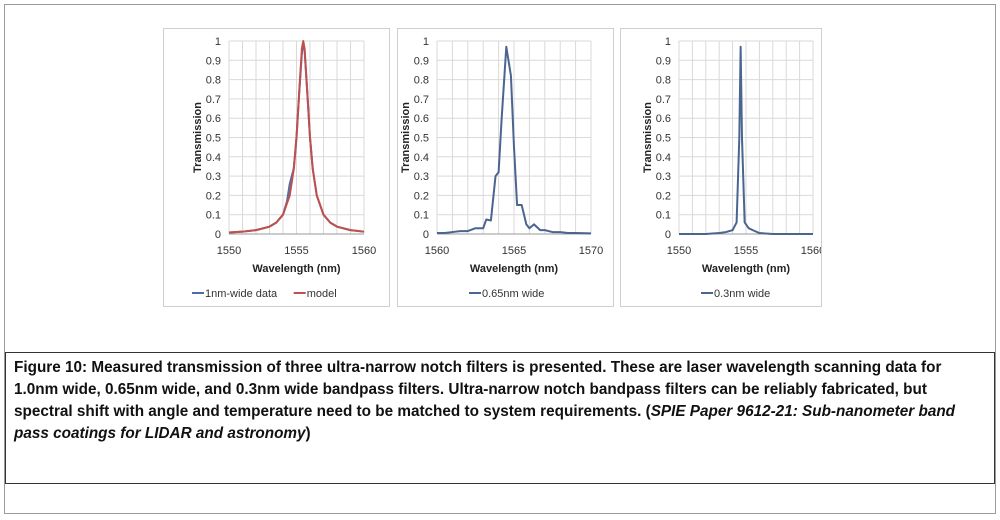 This screenshot has height=520, width=1000. Describe the element at coordinates (514, 140) in the screenshot. I see `series-line-0-65nm-wide` at that location.